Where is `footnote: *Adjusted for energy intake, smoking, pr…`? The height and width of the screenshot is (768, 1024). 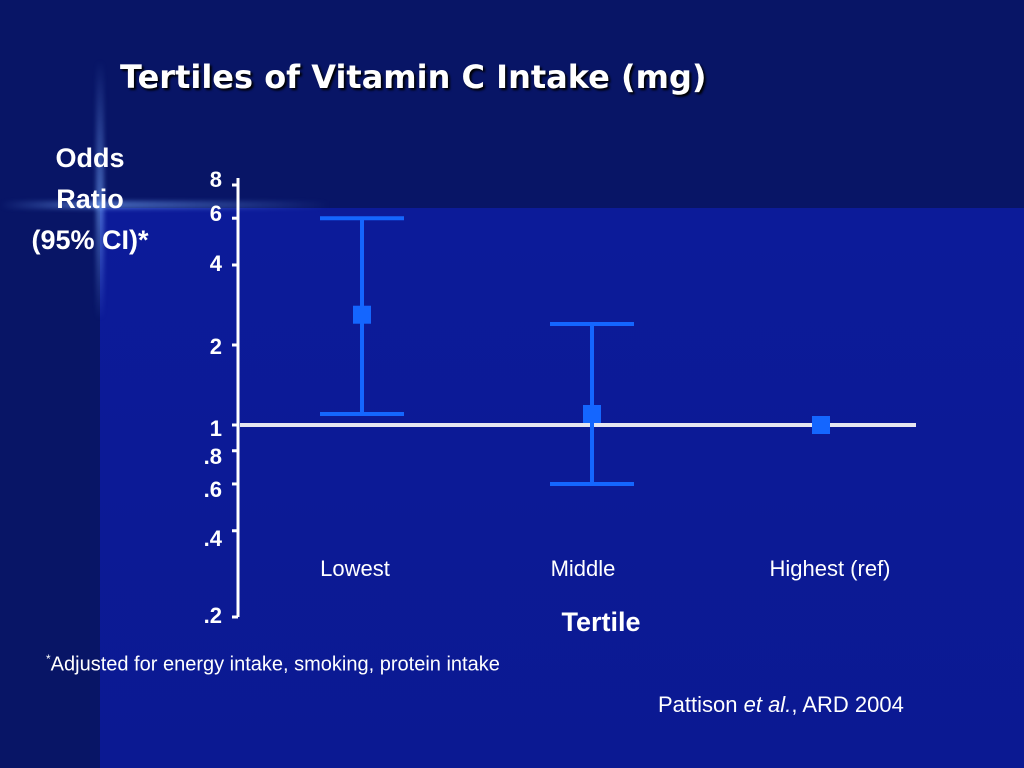
footnote: *Adjusted for energy intake, smoking, pr… is located at coordinates (273, 664).